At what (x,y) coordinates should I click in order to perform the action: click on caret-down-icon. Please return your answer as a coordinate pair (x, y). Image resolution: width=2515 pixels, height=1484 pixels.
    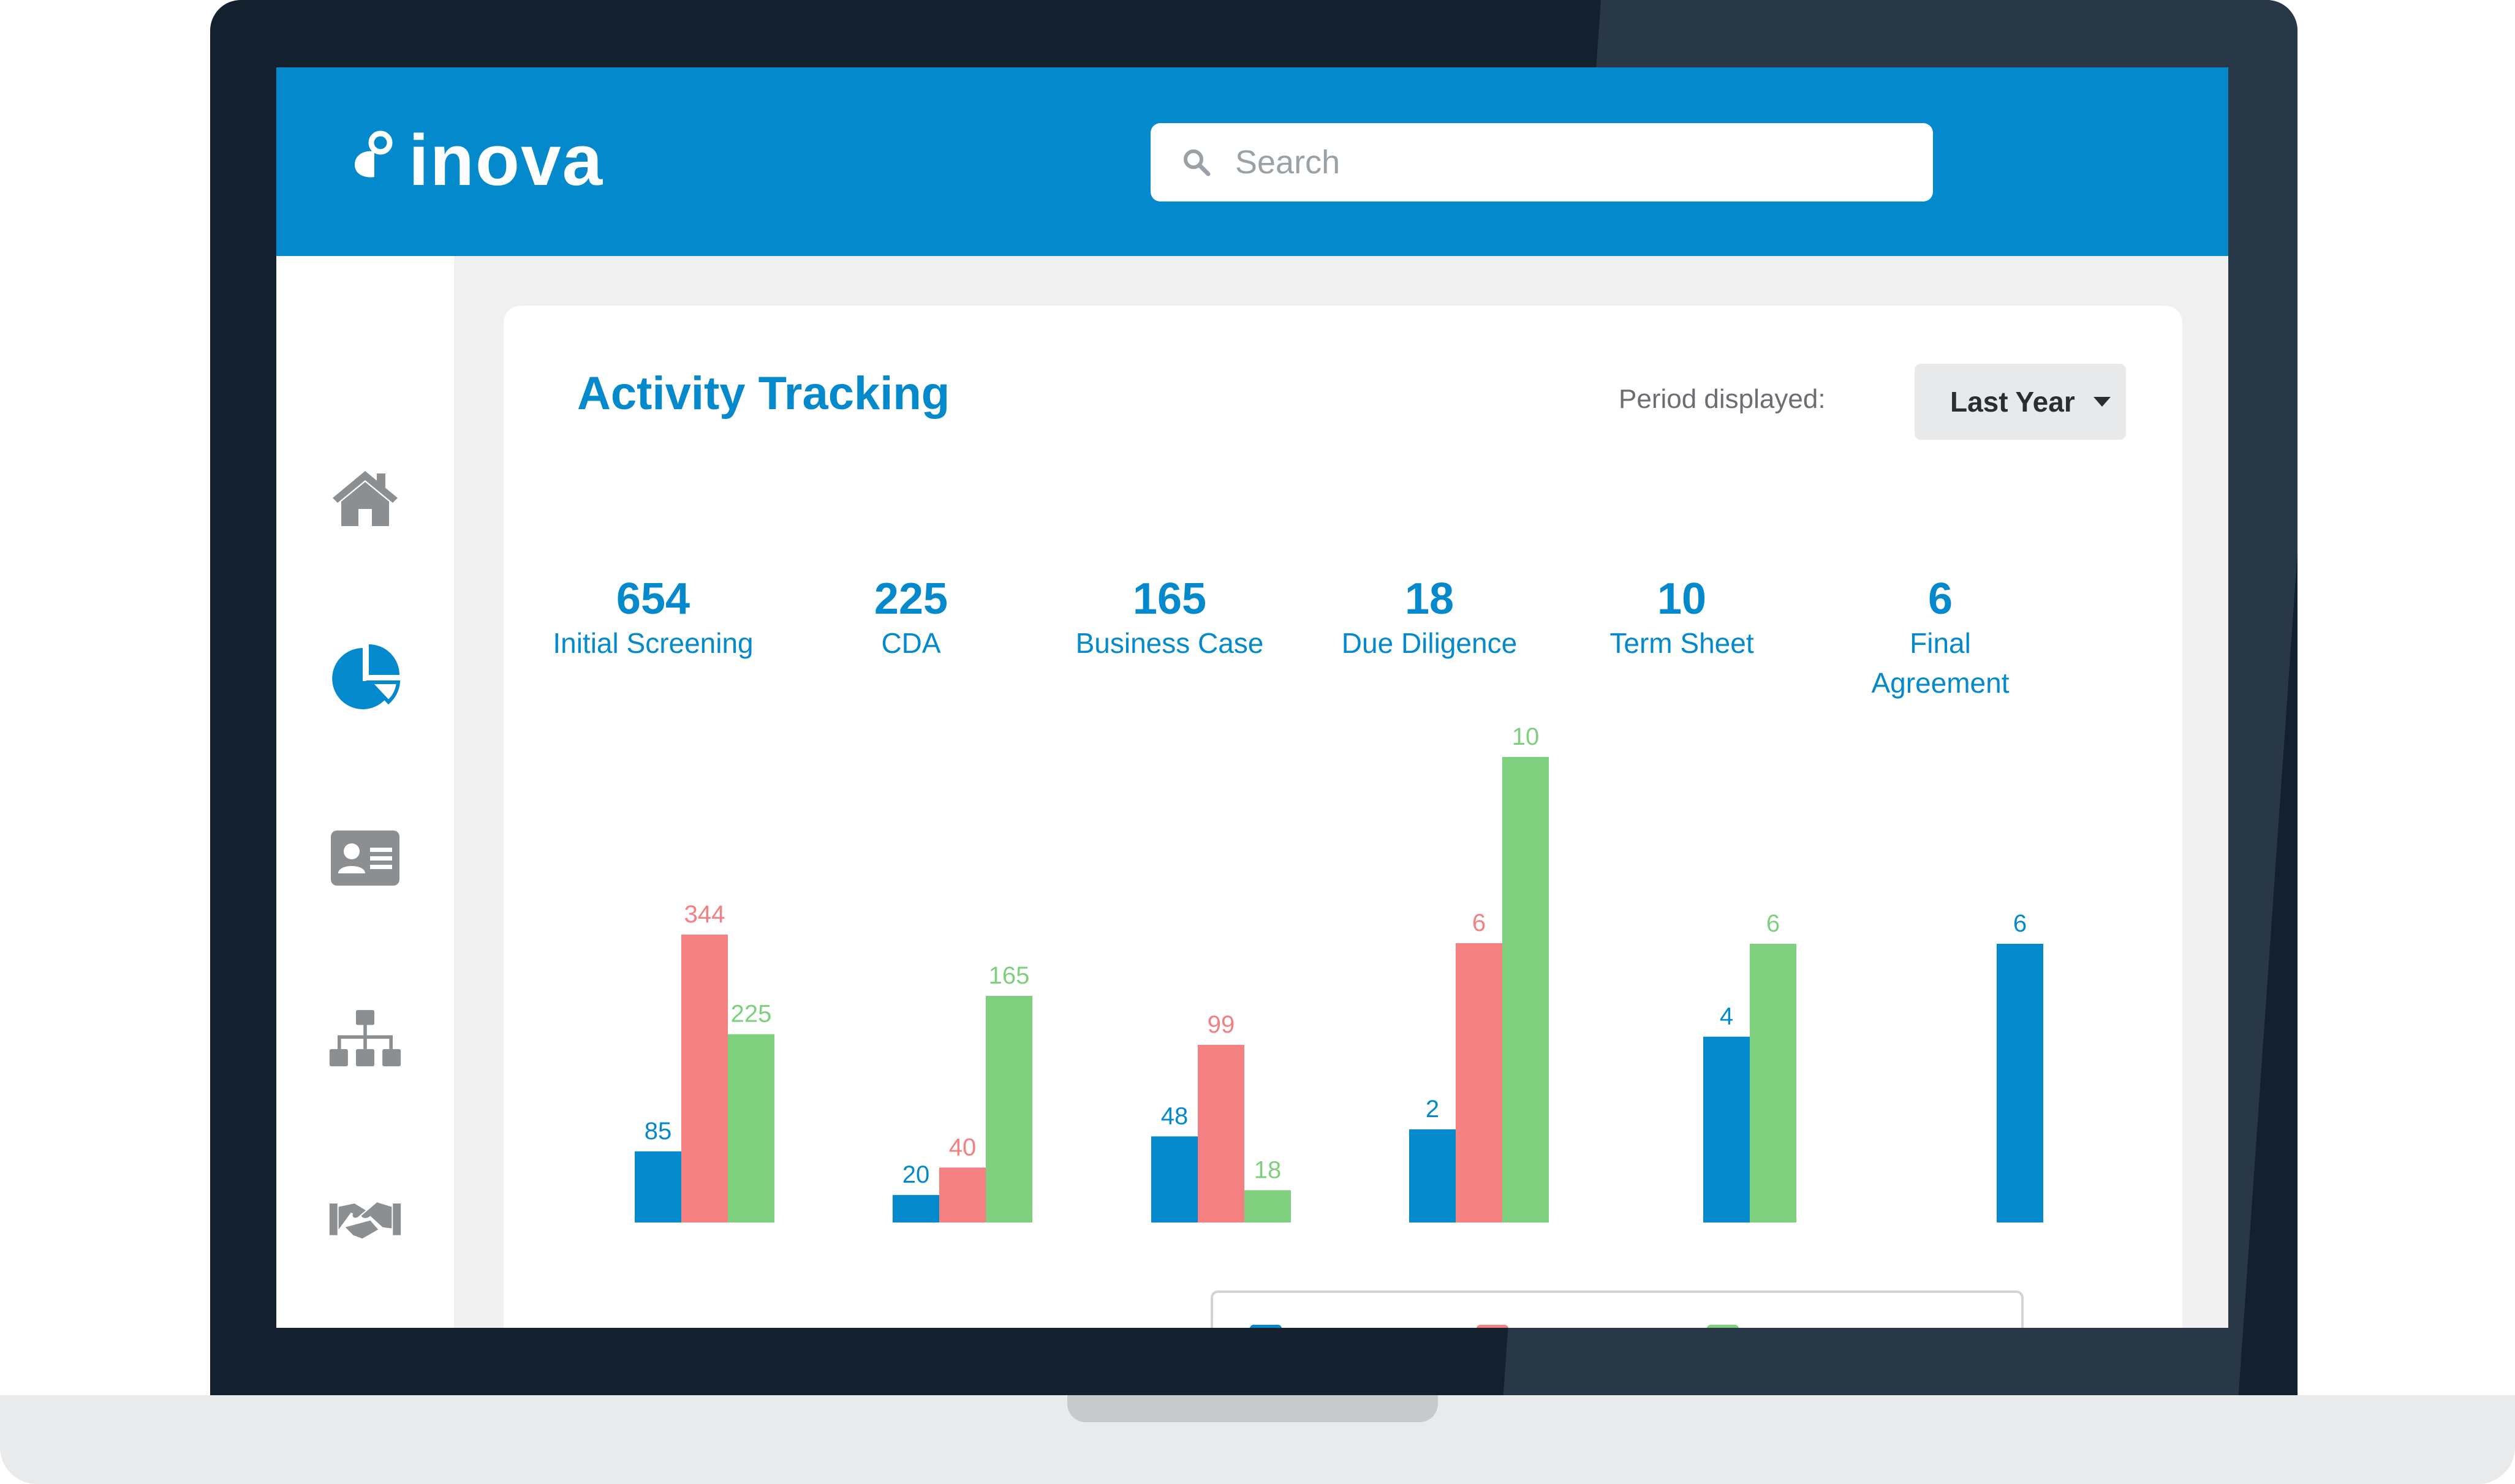
    Looking at the image, I should click on (2102, 402).